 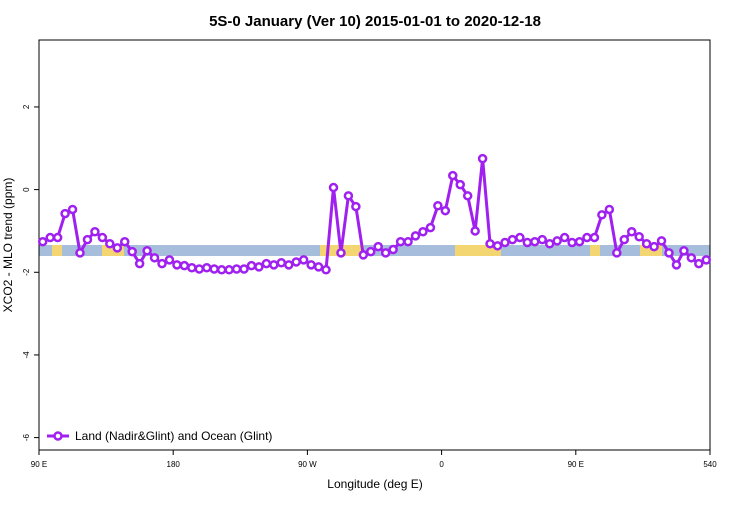 I want to click on y-axis-label: XCO2 - MLO trend (ppm), so click(x=8, y=245).